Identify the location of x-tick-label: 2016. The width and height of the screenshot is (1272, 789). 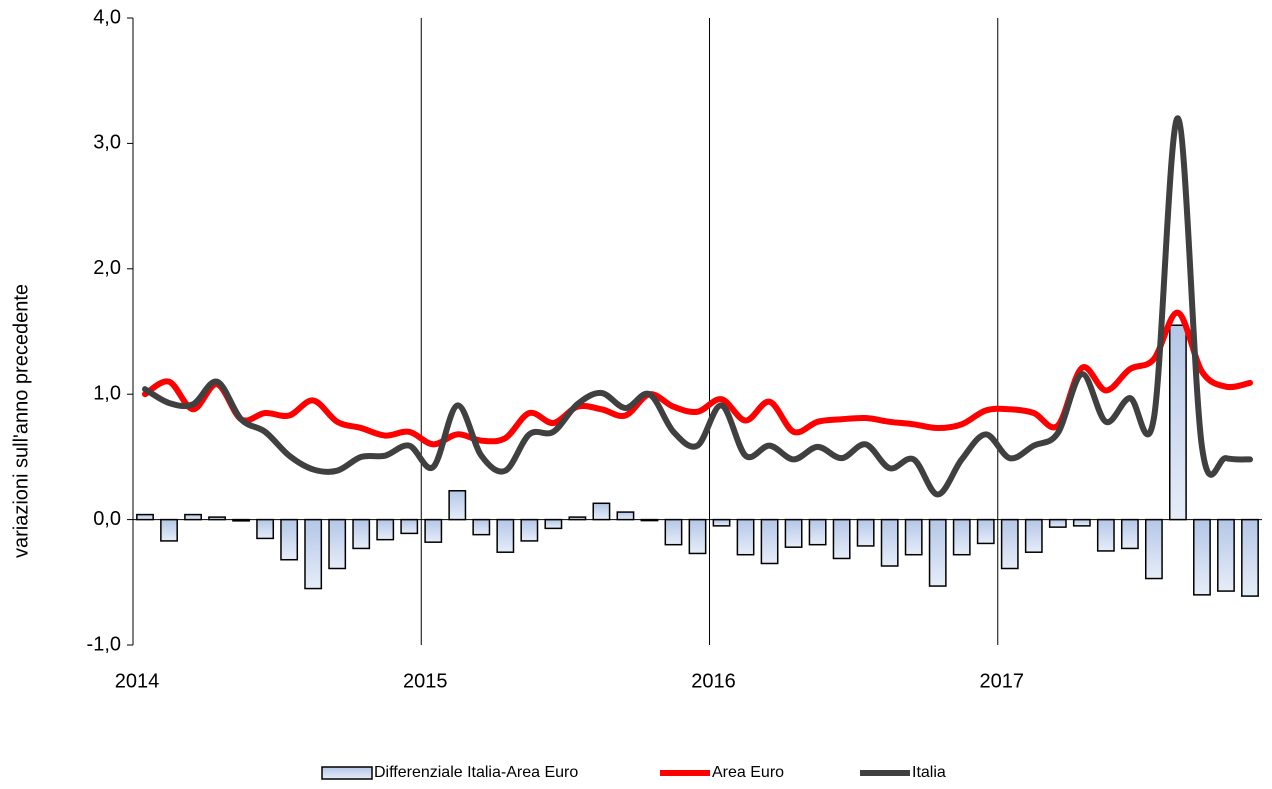
(713, 681).